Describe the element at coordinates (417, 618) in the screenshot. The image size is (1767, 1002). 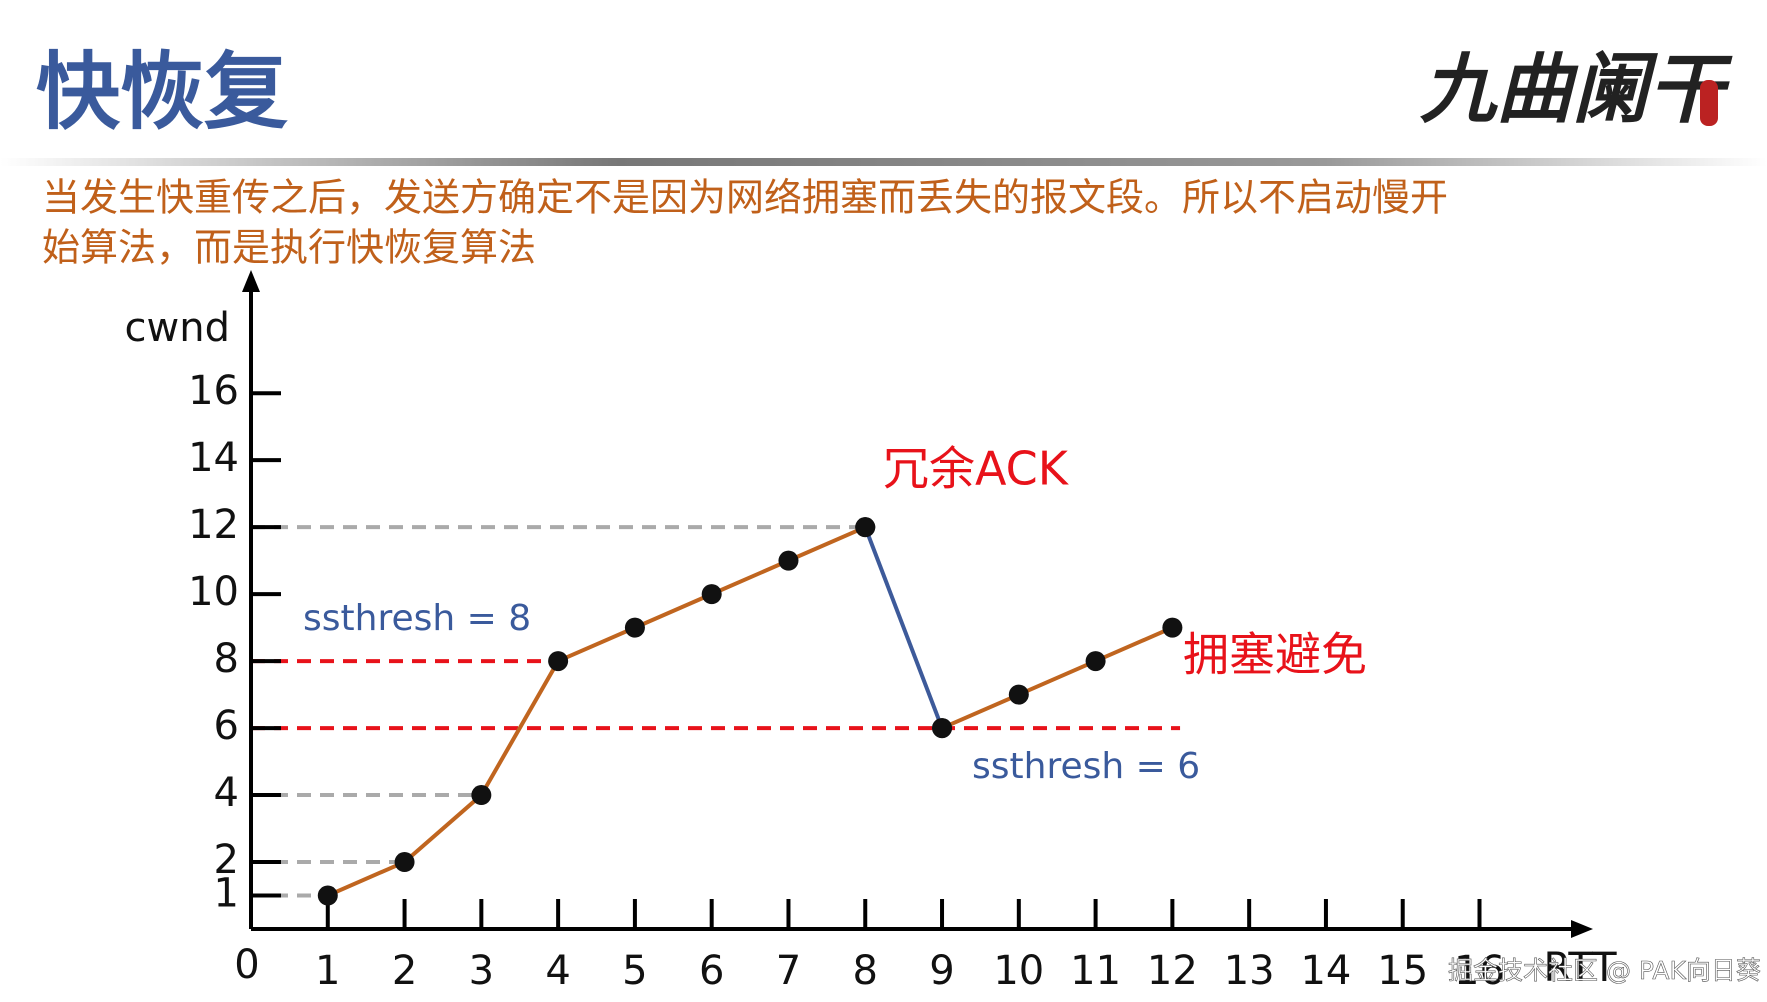
I see `annotation: ssthresh = 8` at that location.